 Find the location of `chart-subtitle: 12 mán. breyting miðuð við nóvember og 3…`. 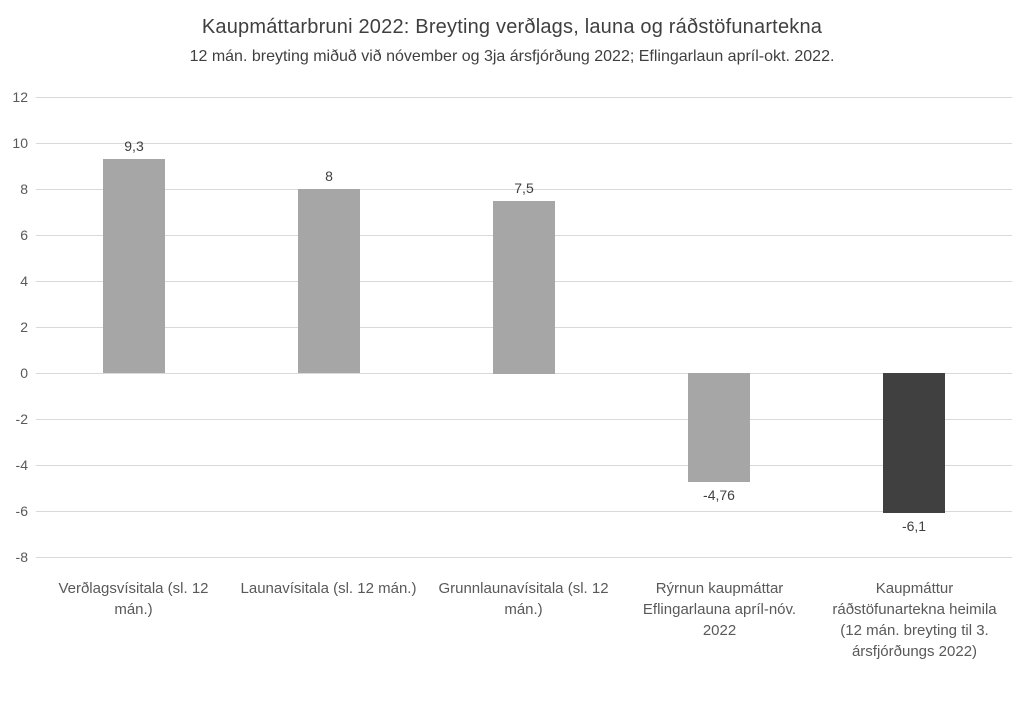

chart-subtitle: 12 mán. breyting miðuð við nóvember og 3… is located at coordinates (512, 56).